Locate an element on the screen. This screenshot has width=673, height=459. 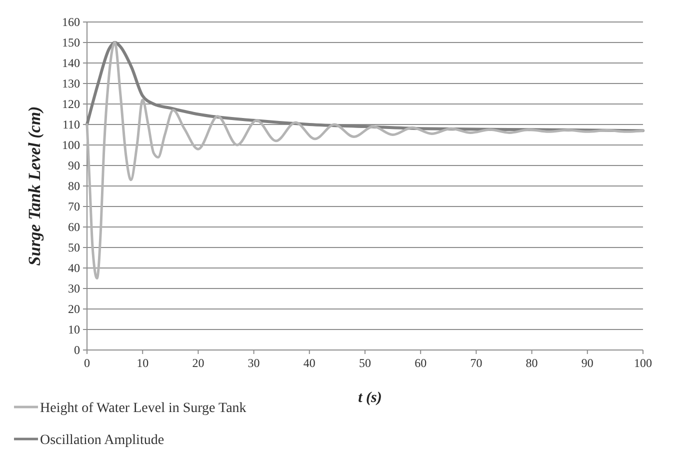
y-tick-label: 10 is located at coordinates (74, 329).